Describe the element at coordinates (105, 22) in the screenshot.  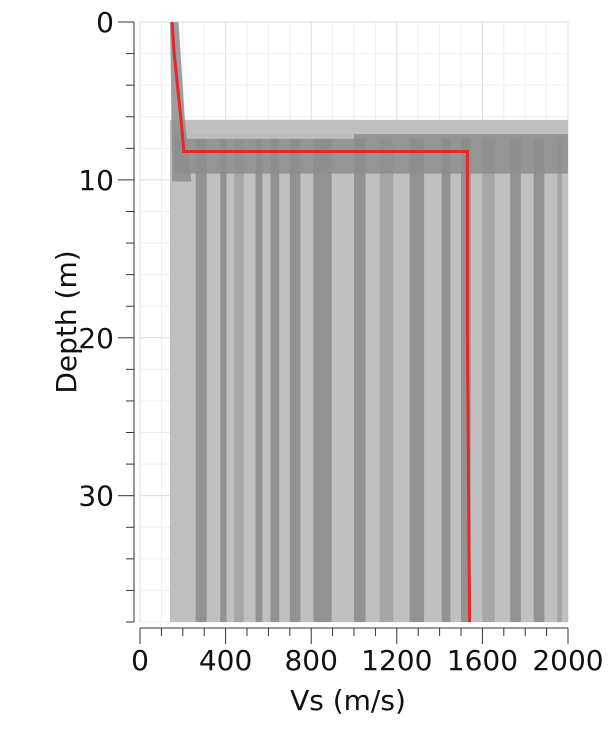
I see `y-tick-label: 0` at that location.